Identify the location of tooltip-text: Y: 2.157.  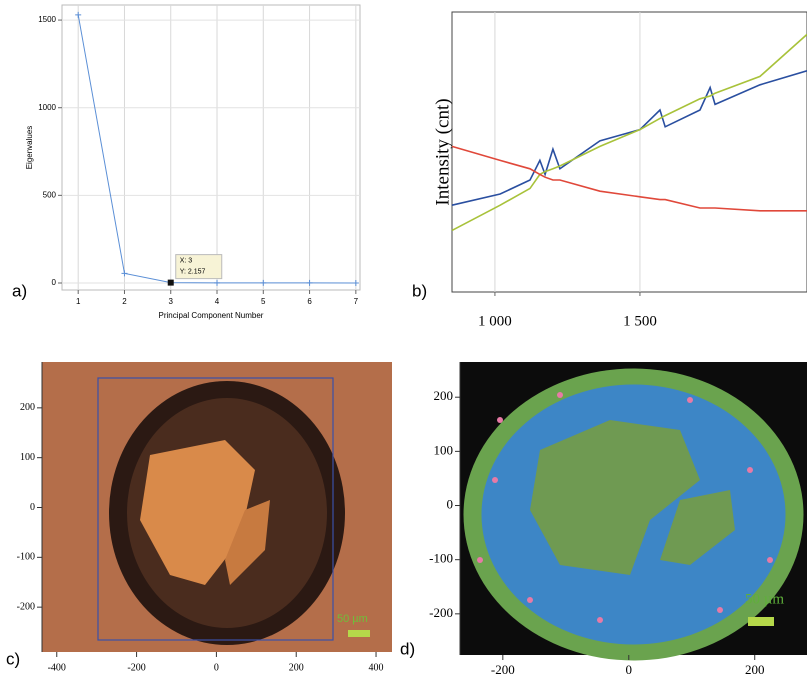
(193, 271).